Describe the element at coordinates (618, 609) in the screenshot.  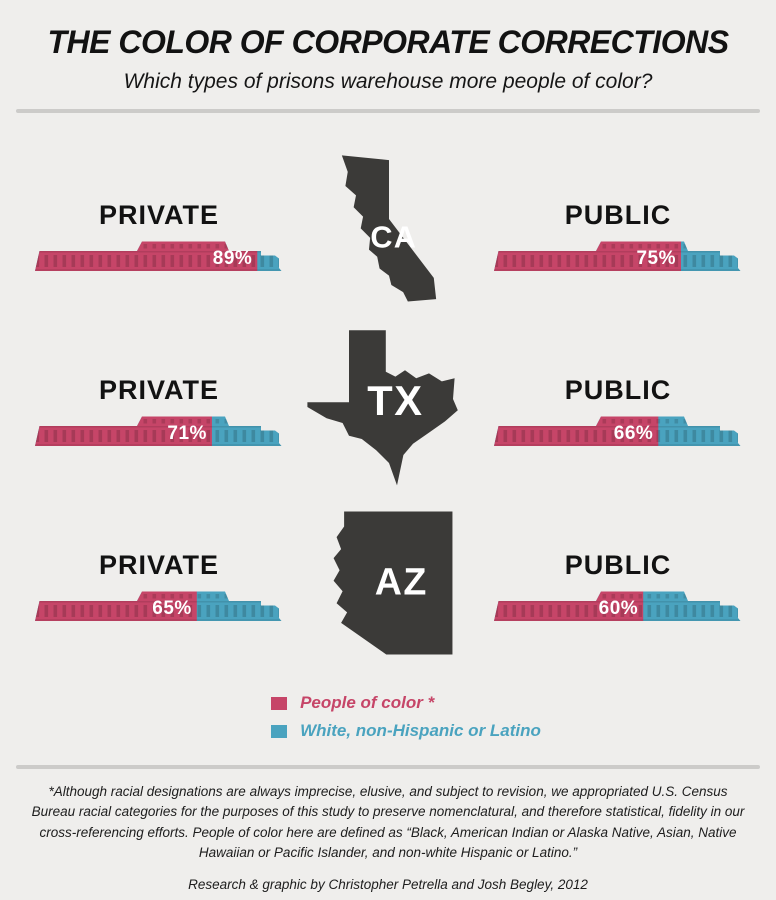
I see `public-percent-label: 60%` at that location.